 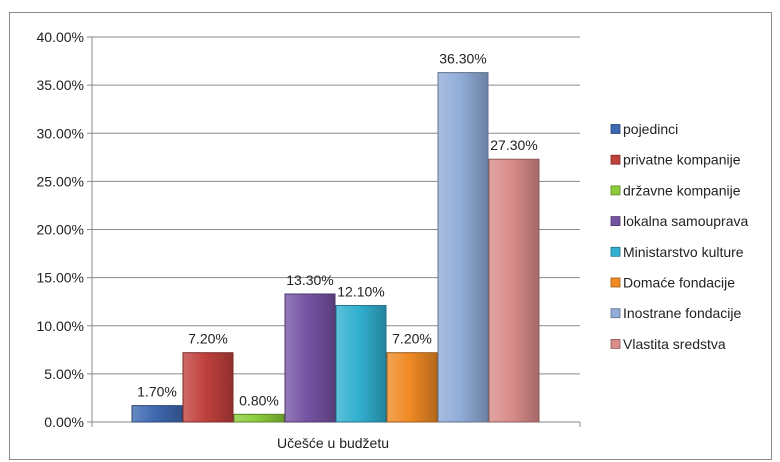 What do you see at coordinates (208, 387) in the screenshot?
I see `bar-privatne-kompanije` at bounding box center [208, 387].